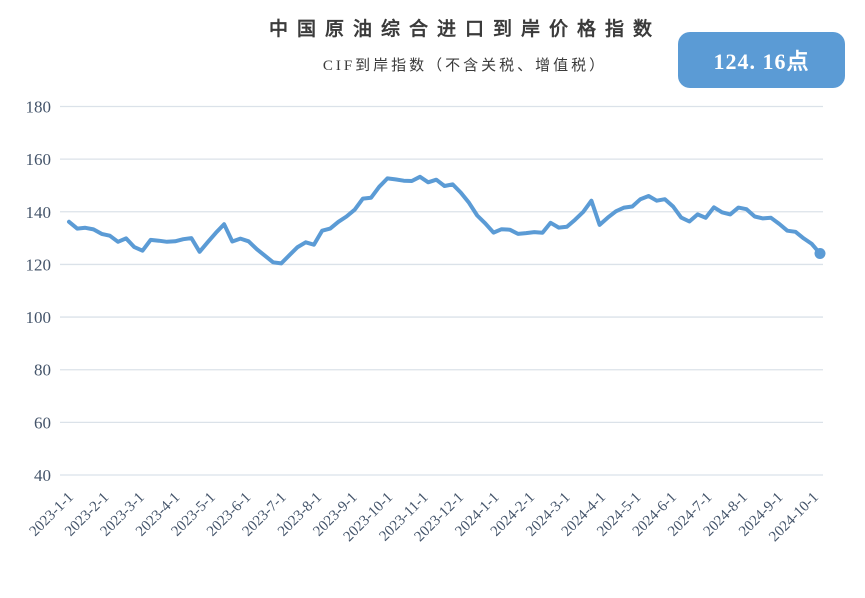 This screenshot has height=598, width=865. Describe the element at coordinates (39, 264) in the screenshot. I see `y-tick-label: 120` at that location.